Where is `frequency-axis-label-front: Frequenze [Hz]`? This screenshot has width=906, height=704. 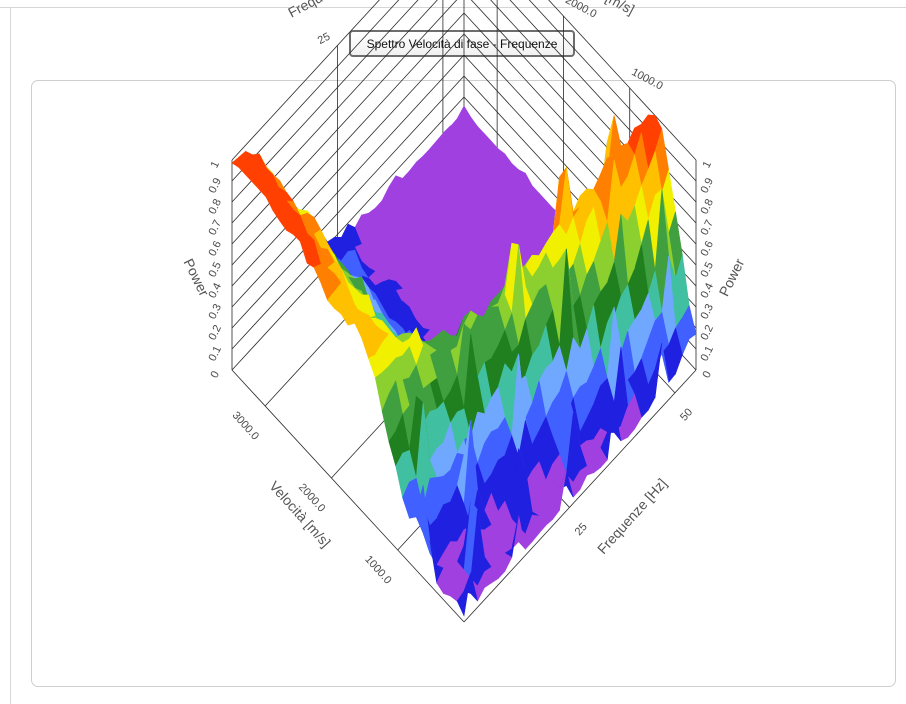
frequency-axis-label-front: Frequenze [Hz] is located at coordinates (632, 516).